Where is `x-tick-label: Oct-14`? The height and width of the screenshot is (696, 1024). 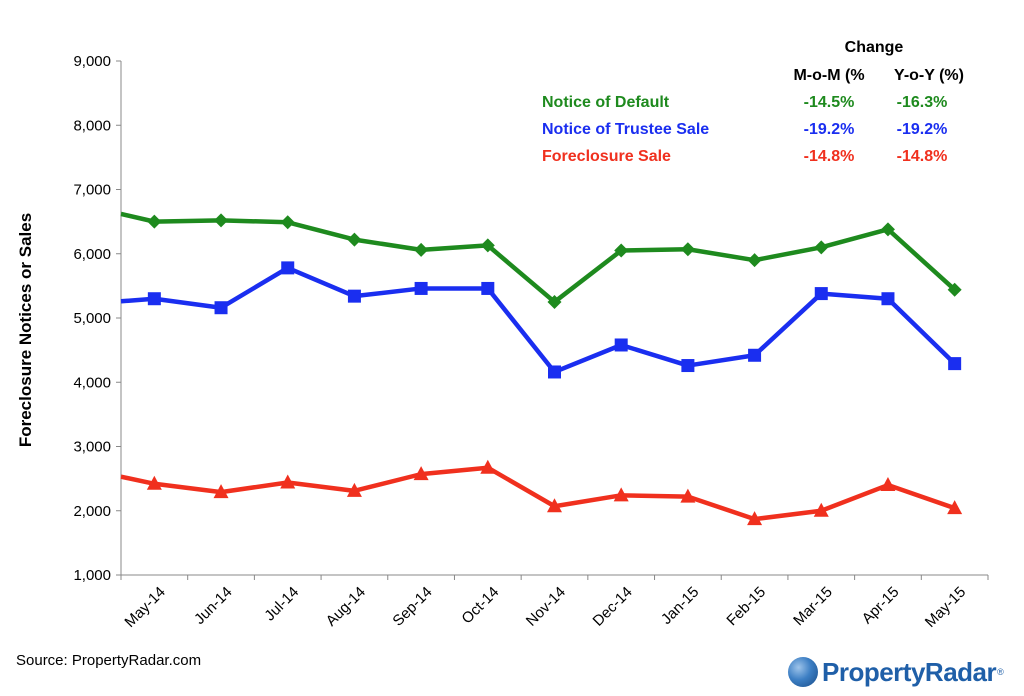 x-tick-label: Oct-14 is located at coordinates (480, 606).